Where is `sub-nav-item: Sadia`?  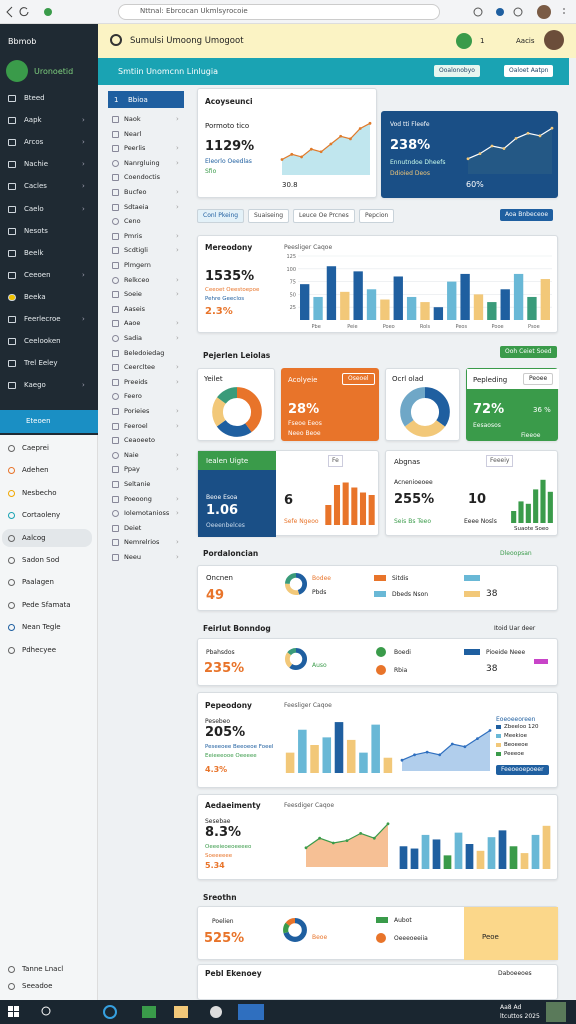 sub-nav-item: Sadia is located at coordinates (133, 338).